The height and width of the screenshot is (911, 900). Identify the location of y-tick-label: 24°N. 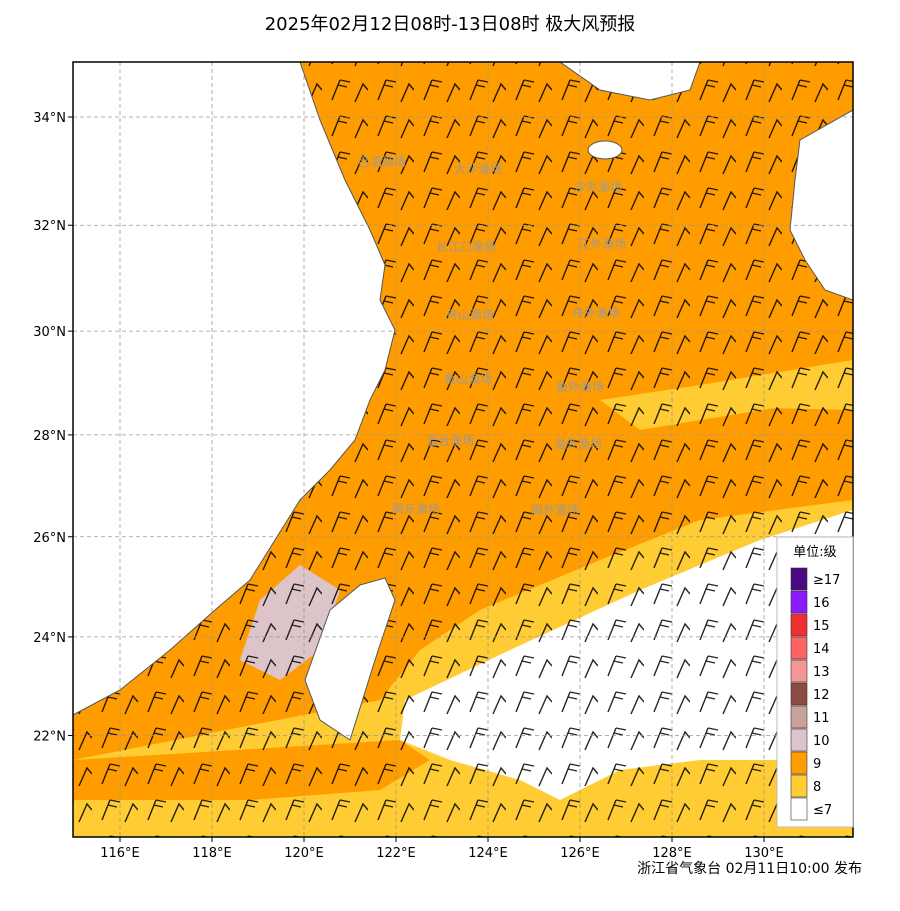
(49, 638).